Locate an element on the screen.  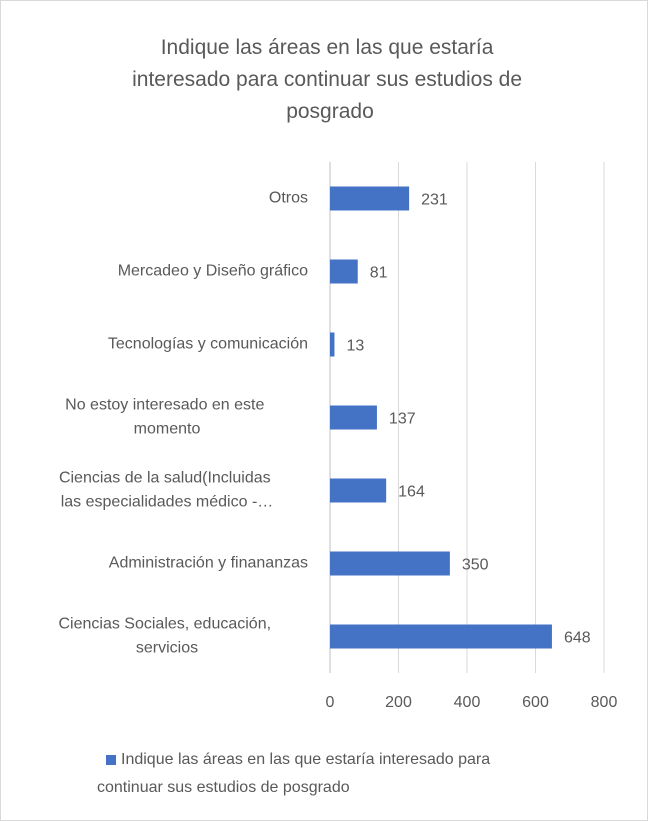
y-tick-label: No estoy interesado en este momento is located at coordinates (167, 417).